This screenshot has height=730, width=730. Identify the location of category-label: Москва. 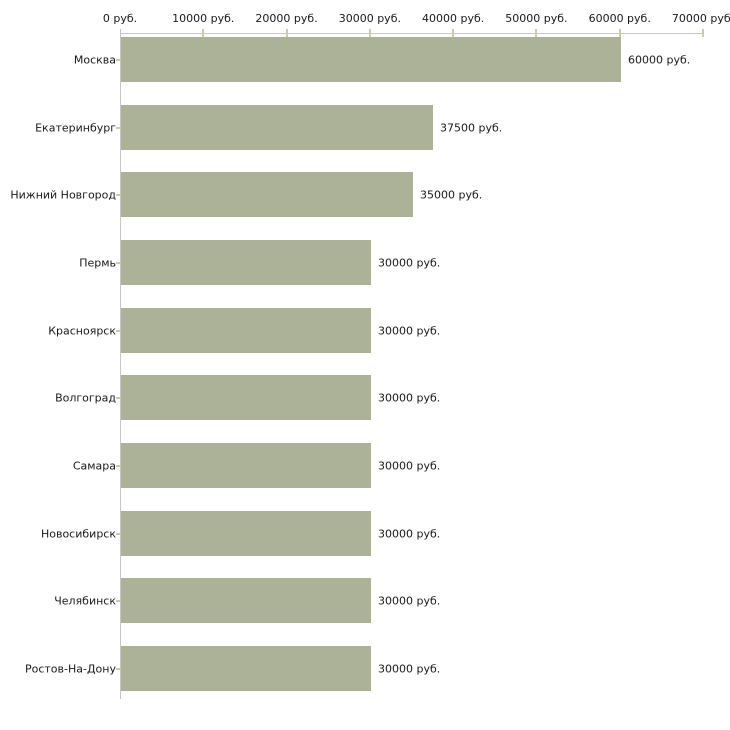
(94, 59).